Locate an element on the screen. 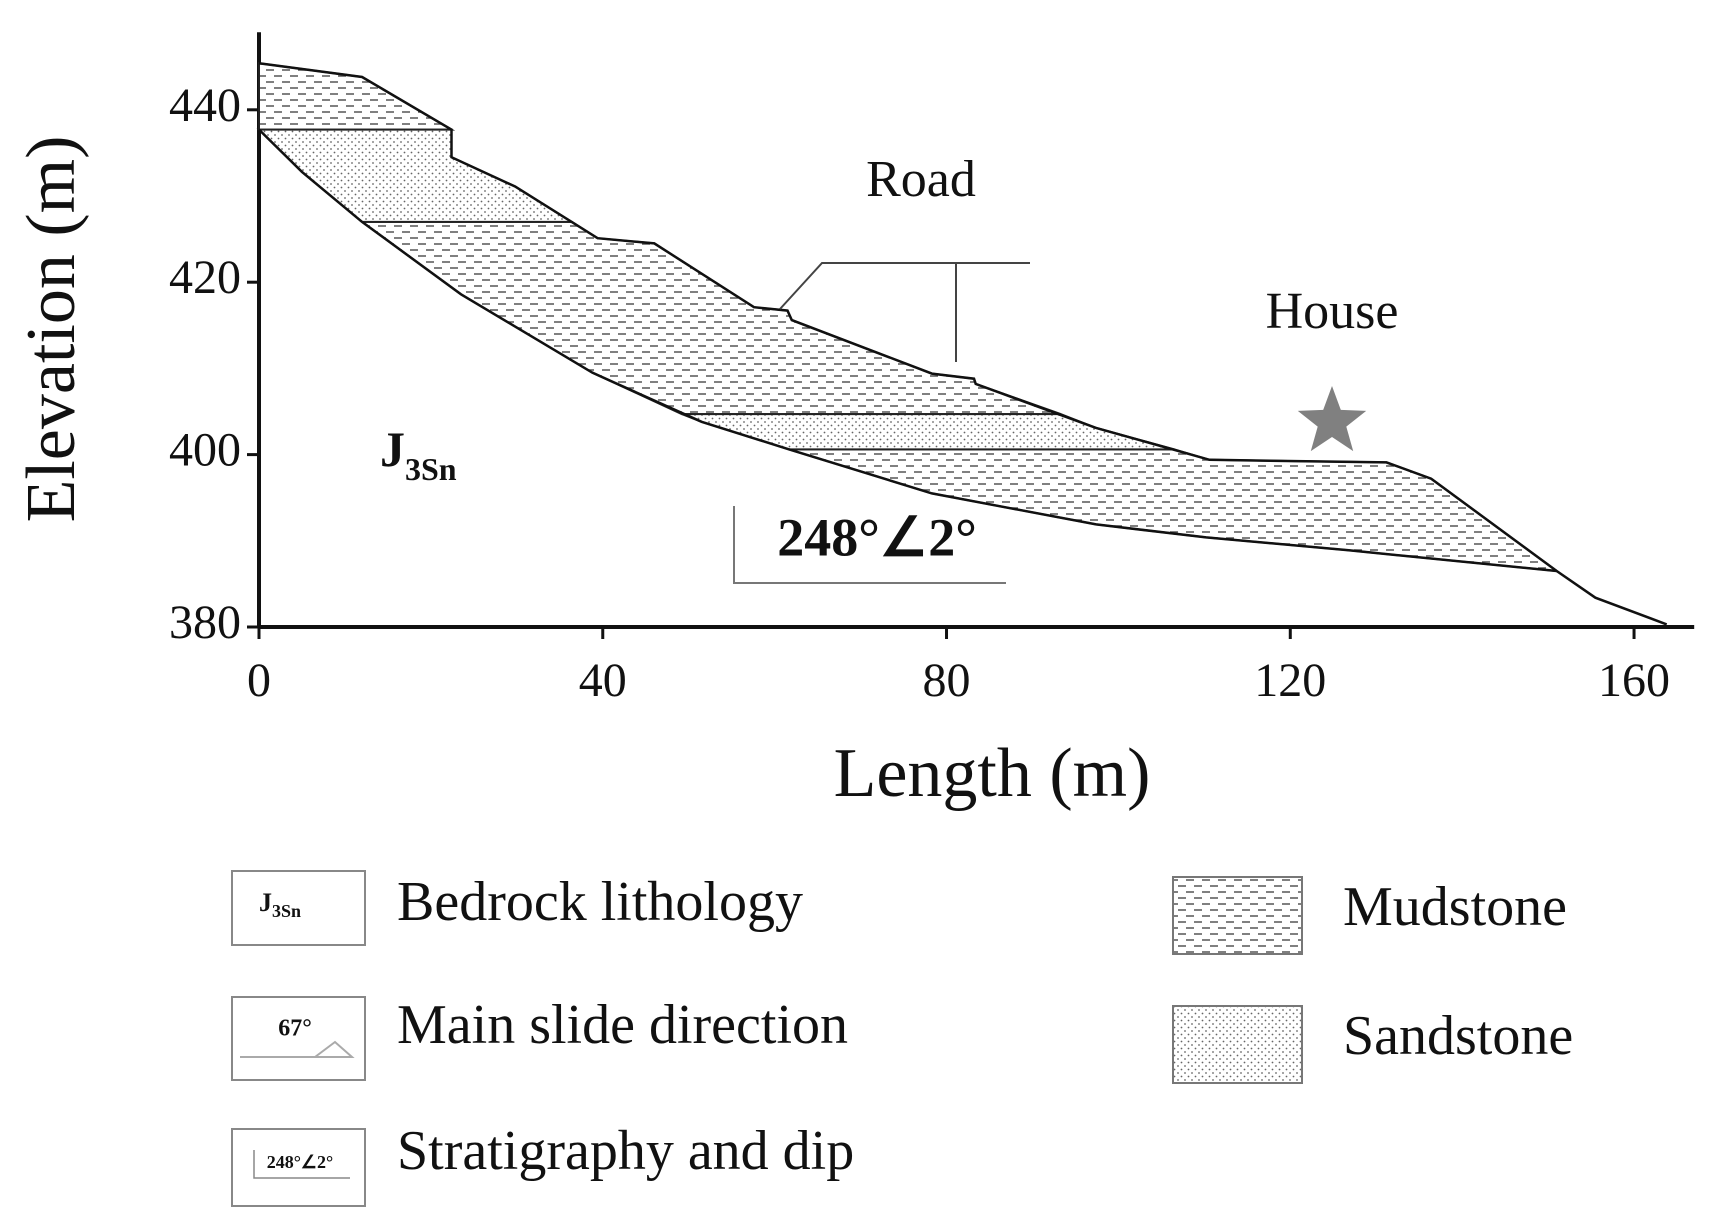 This screenshot has width=1713, height=1230. dip-label: 248°∠2° is located at coordinates (877, 537).